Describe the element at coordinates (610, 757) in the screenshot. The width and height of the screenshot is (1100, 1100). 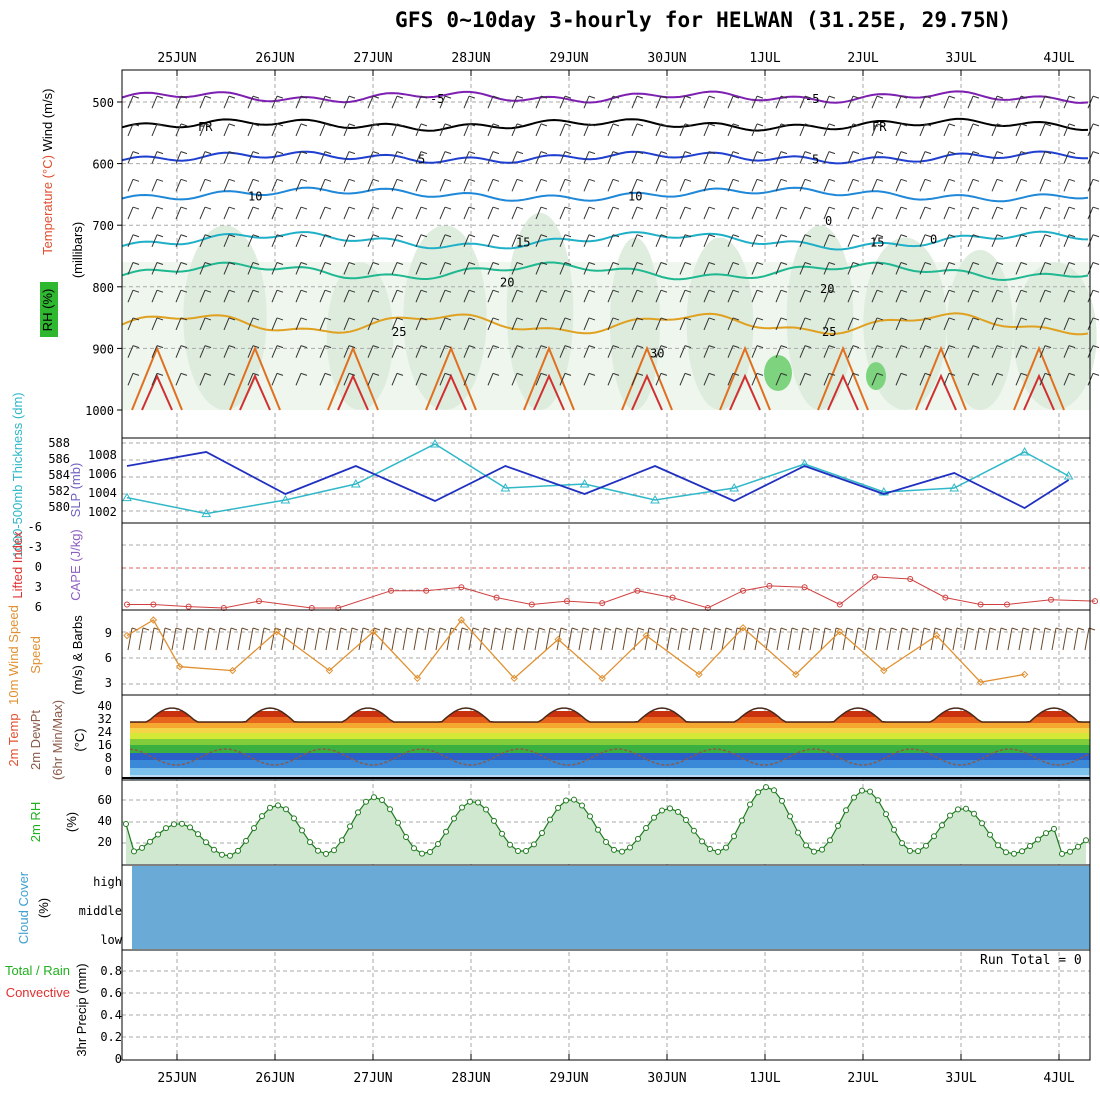
I see `dewpoint-line` at that location.